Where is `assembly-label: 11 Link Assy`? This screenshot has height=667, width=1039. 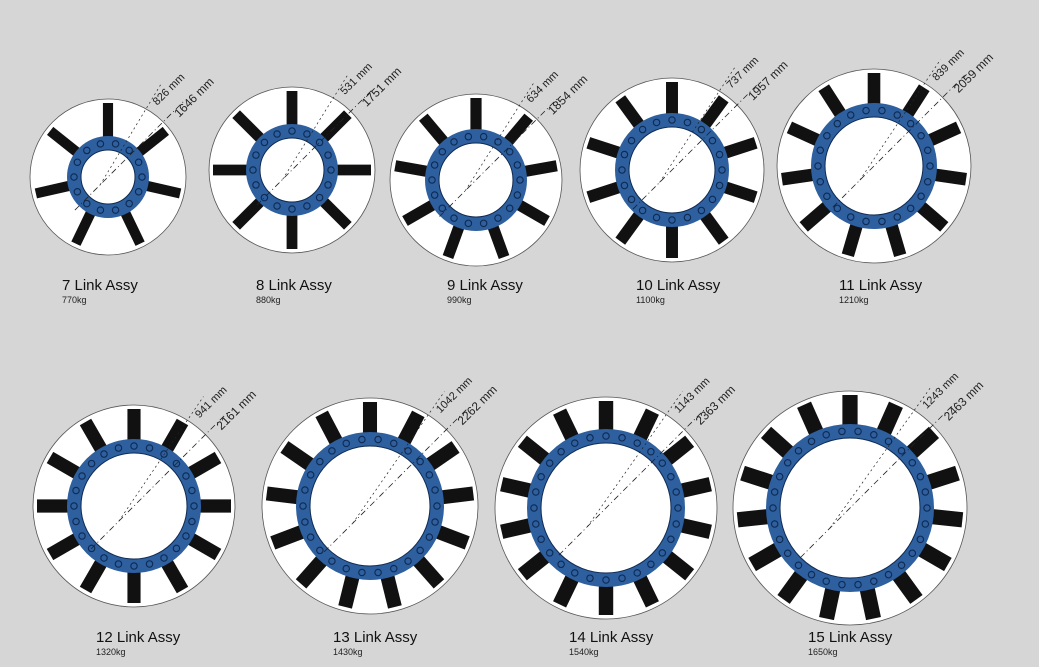 assembly-label: 11 Link Assy is located at coordinates (881, 285).